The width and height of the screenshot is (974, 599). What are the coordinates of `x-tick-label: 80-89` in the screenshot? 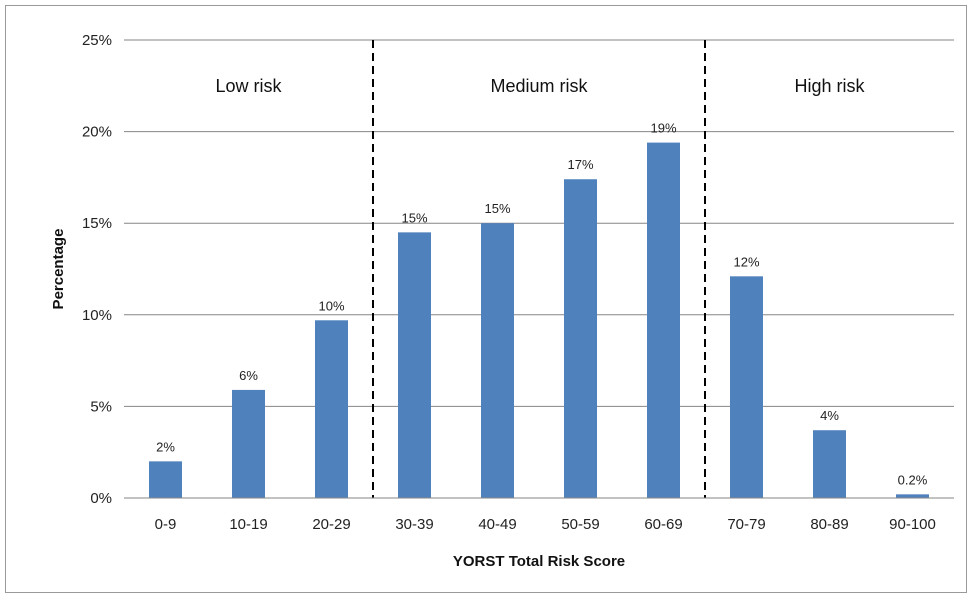 It's located at (829, 524).